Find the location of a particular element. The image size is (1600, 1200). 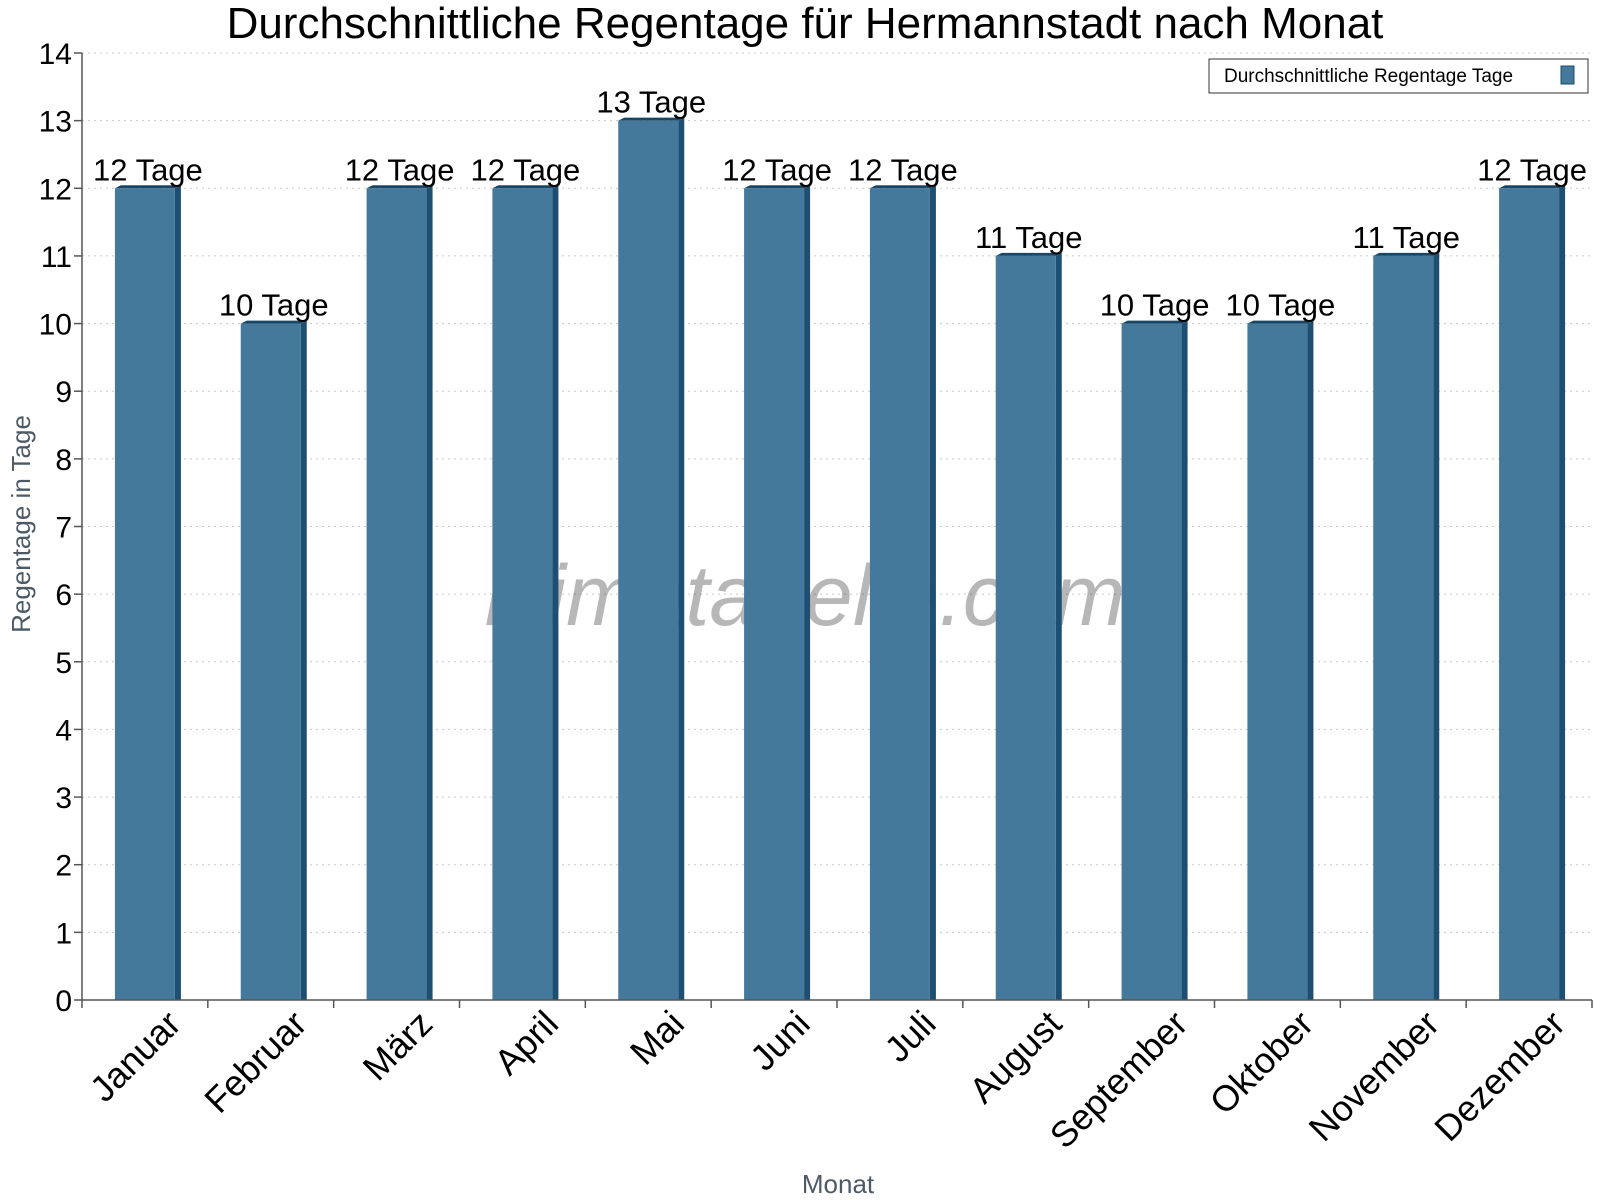

y-tick-label: 2 is located at coordinates (63, 866).